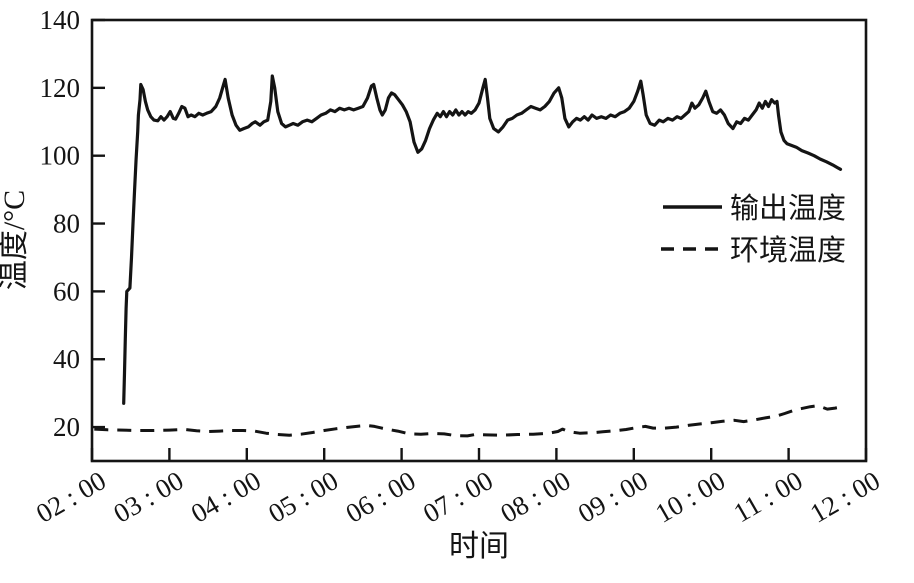 The height and width of the screenshot is (583, 914). Describe the element at coordinates (66, 291) in the screenshot. I see `y-tick-label: 60` at that location.